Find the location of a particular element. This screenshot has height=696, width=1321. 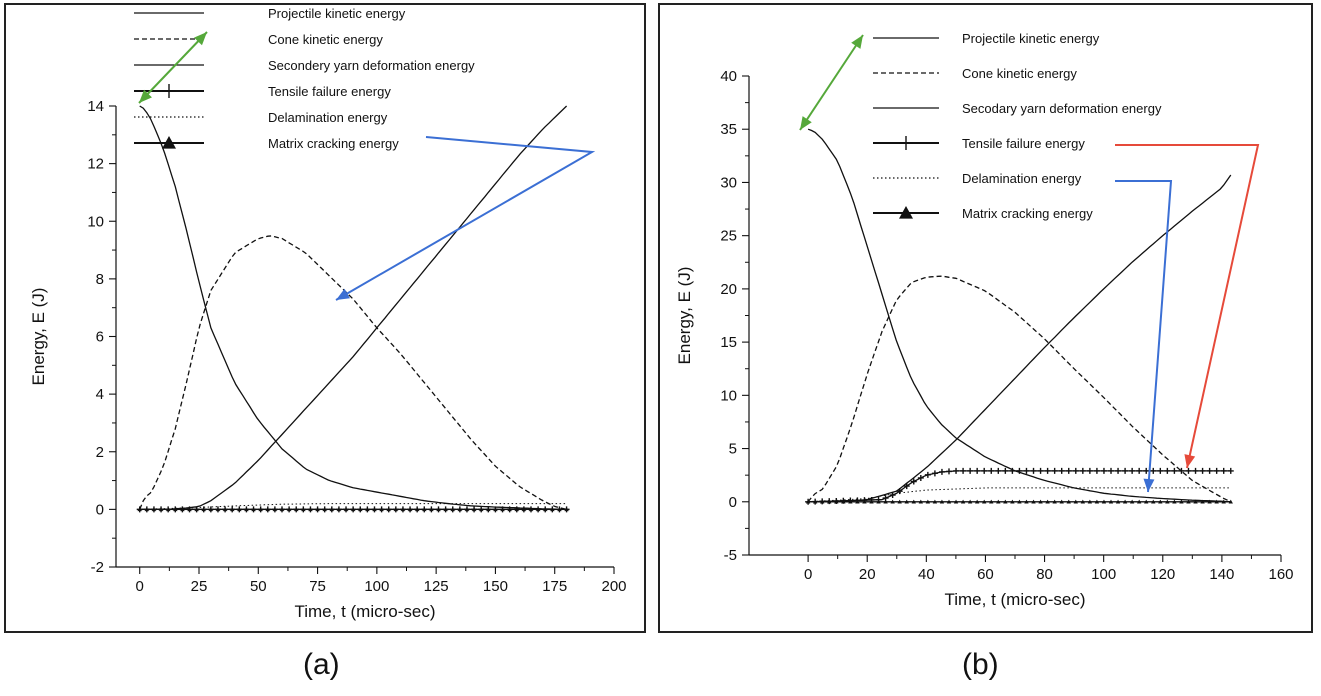

y-tick-label: 40 is located at coordinates (728, 76).